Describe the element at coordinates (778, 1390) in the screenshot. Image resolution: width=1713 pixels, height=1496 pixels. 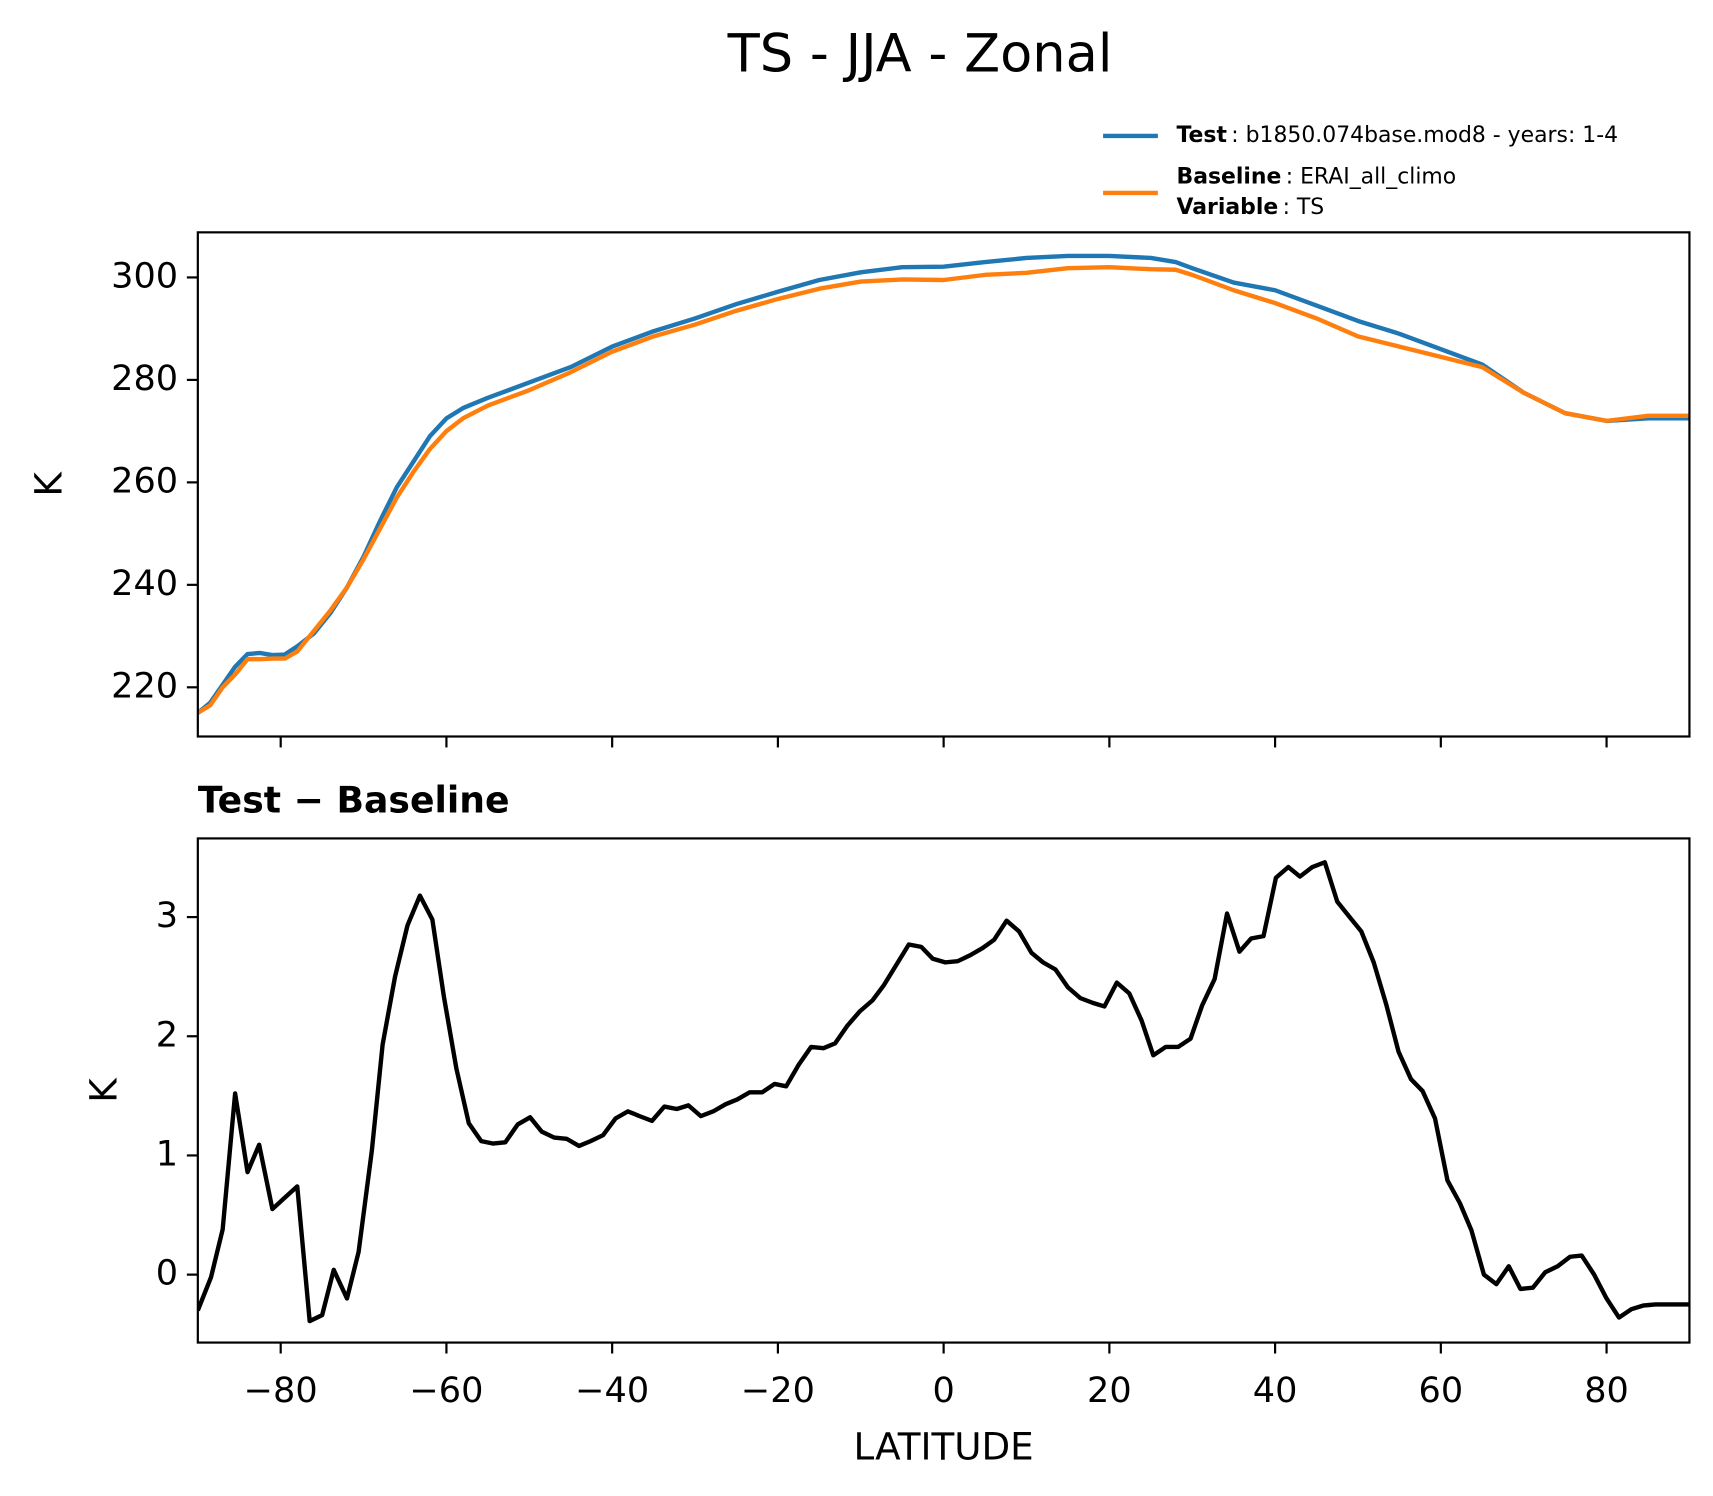
I see `x-tick-label: −20` at that location.